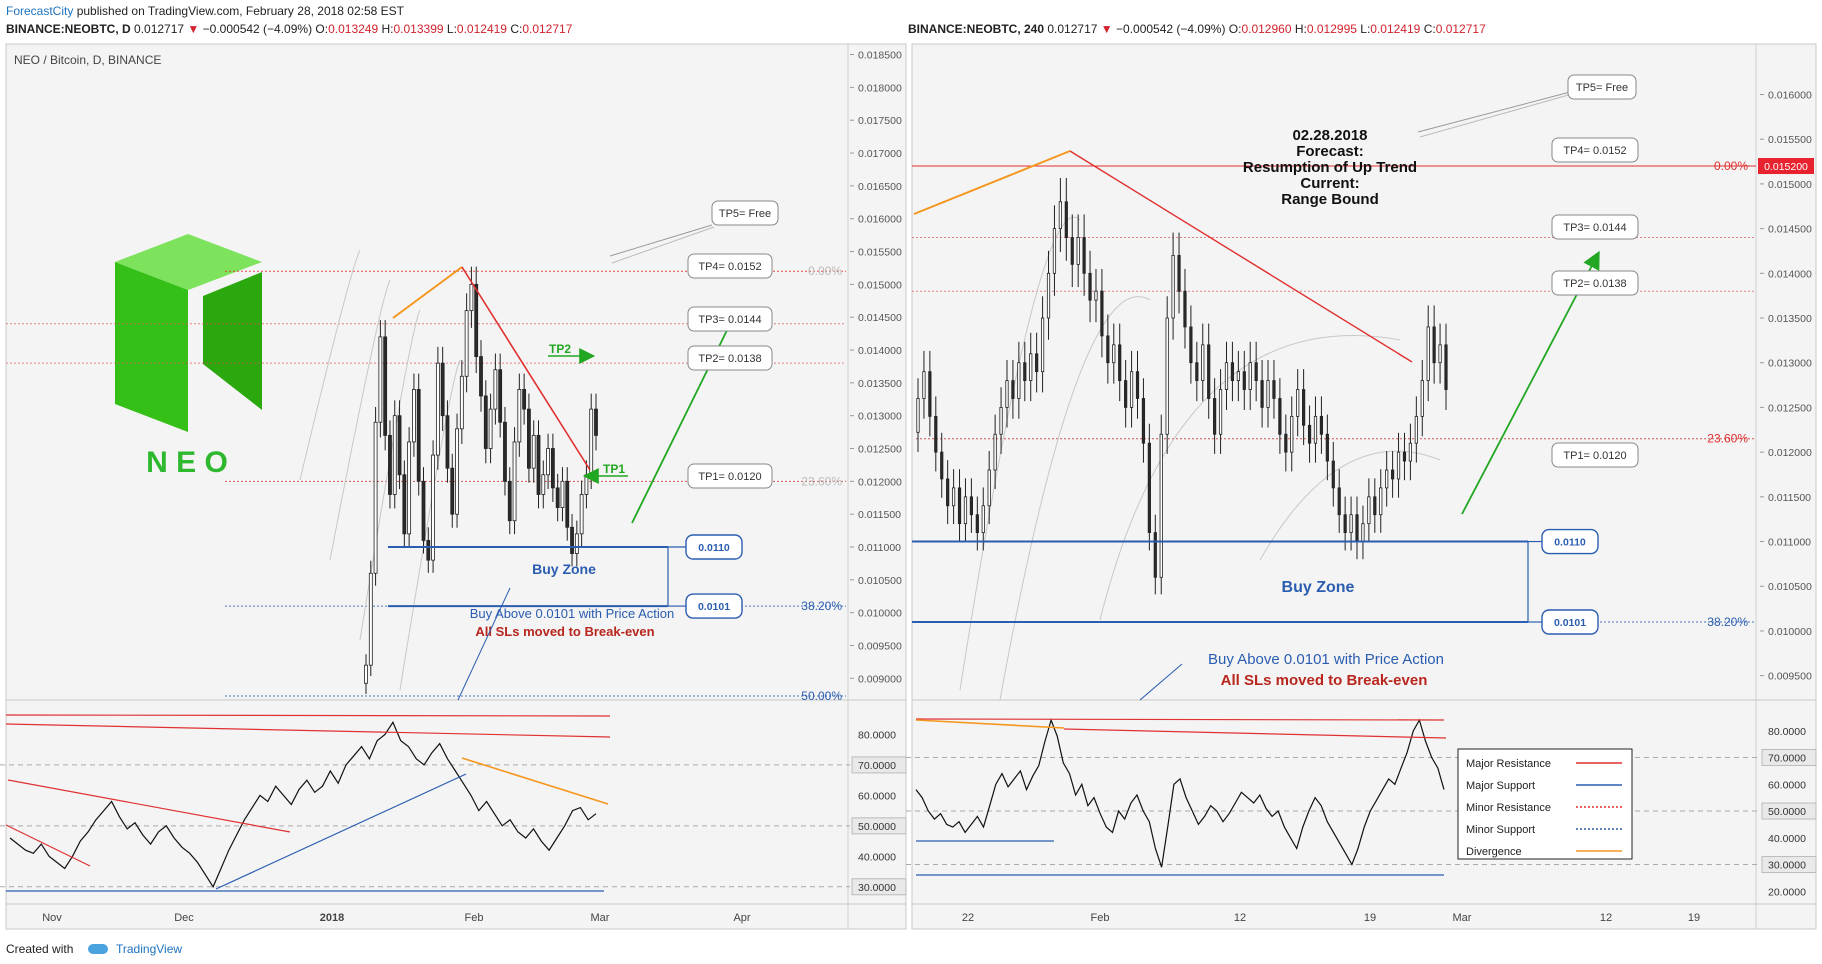  Describe the element at coordinates (184, 918) in the screenshot. I see `x-tick-label: Dec` at that location.